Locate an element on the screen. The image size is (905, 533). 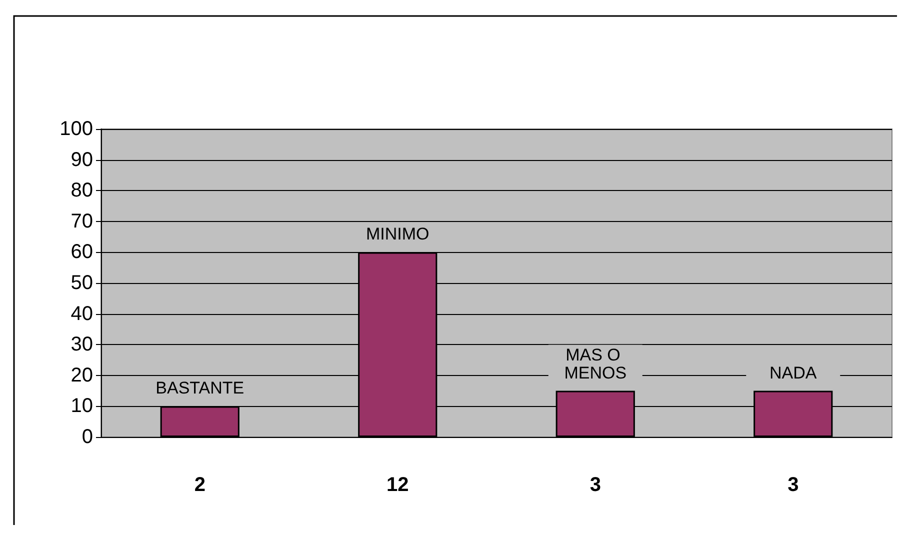
y-tick-label: 10 is located at coordinates (81, 406).